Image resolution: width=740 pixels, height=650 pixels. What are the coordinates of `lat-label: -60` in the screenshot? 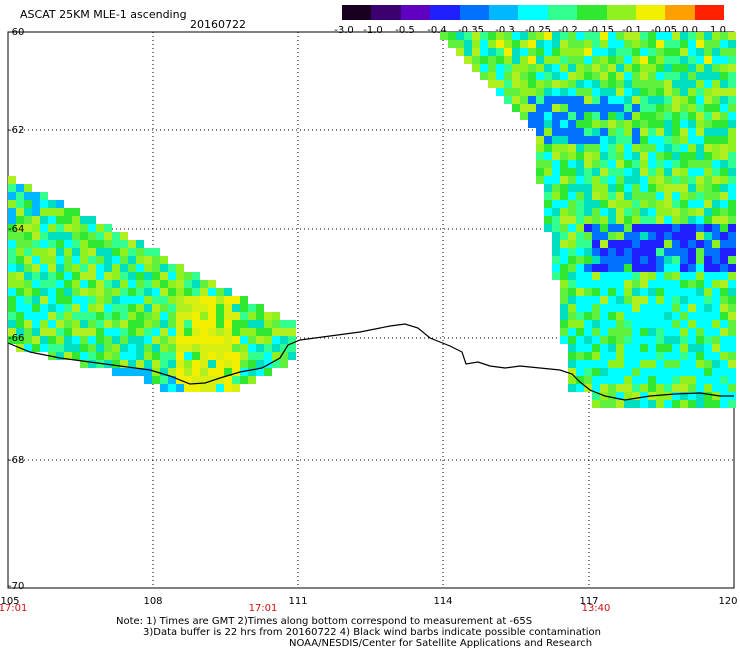 It's located at (16, 32).